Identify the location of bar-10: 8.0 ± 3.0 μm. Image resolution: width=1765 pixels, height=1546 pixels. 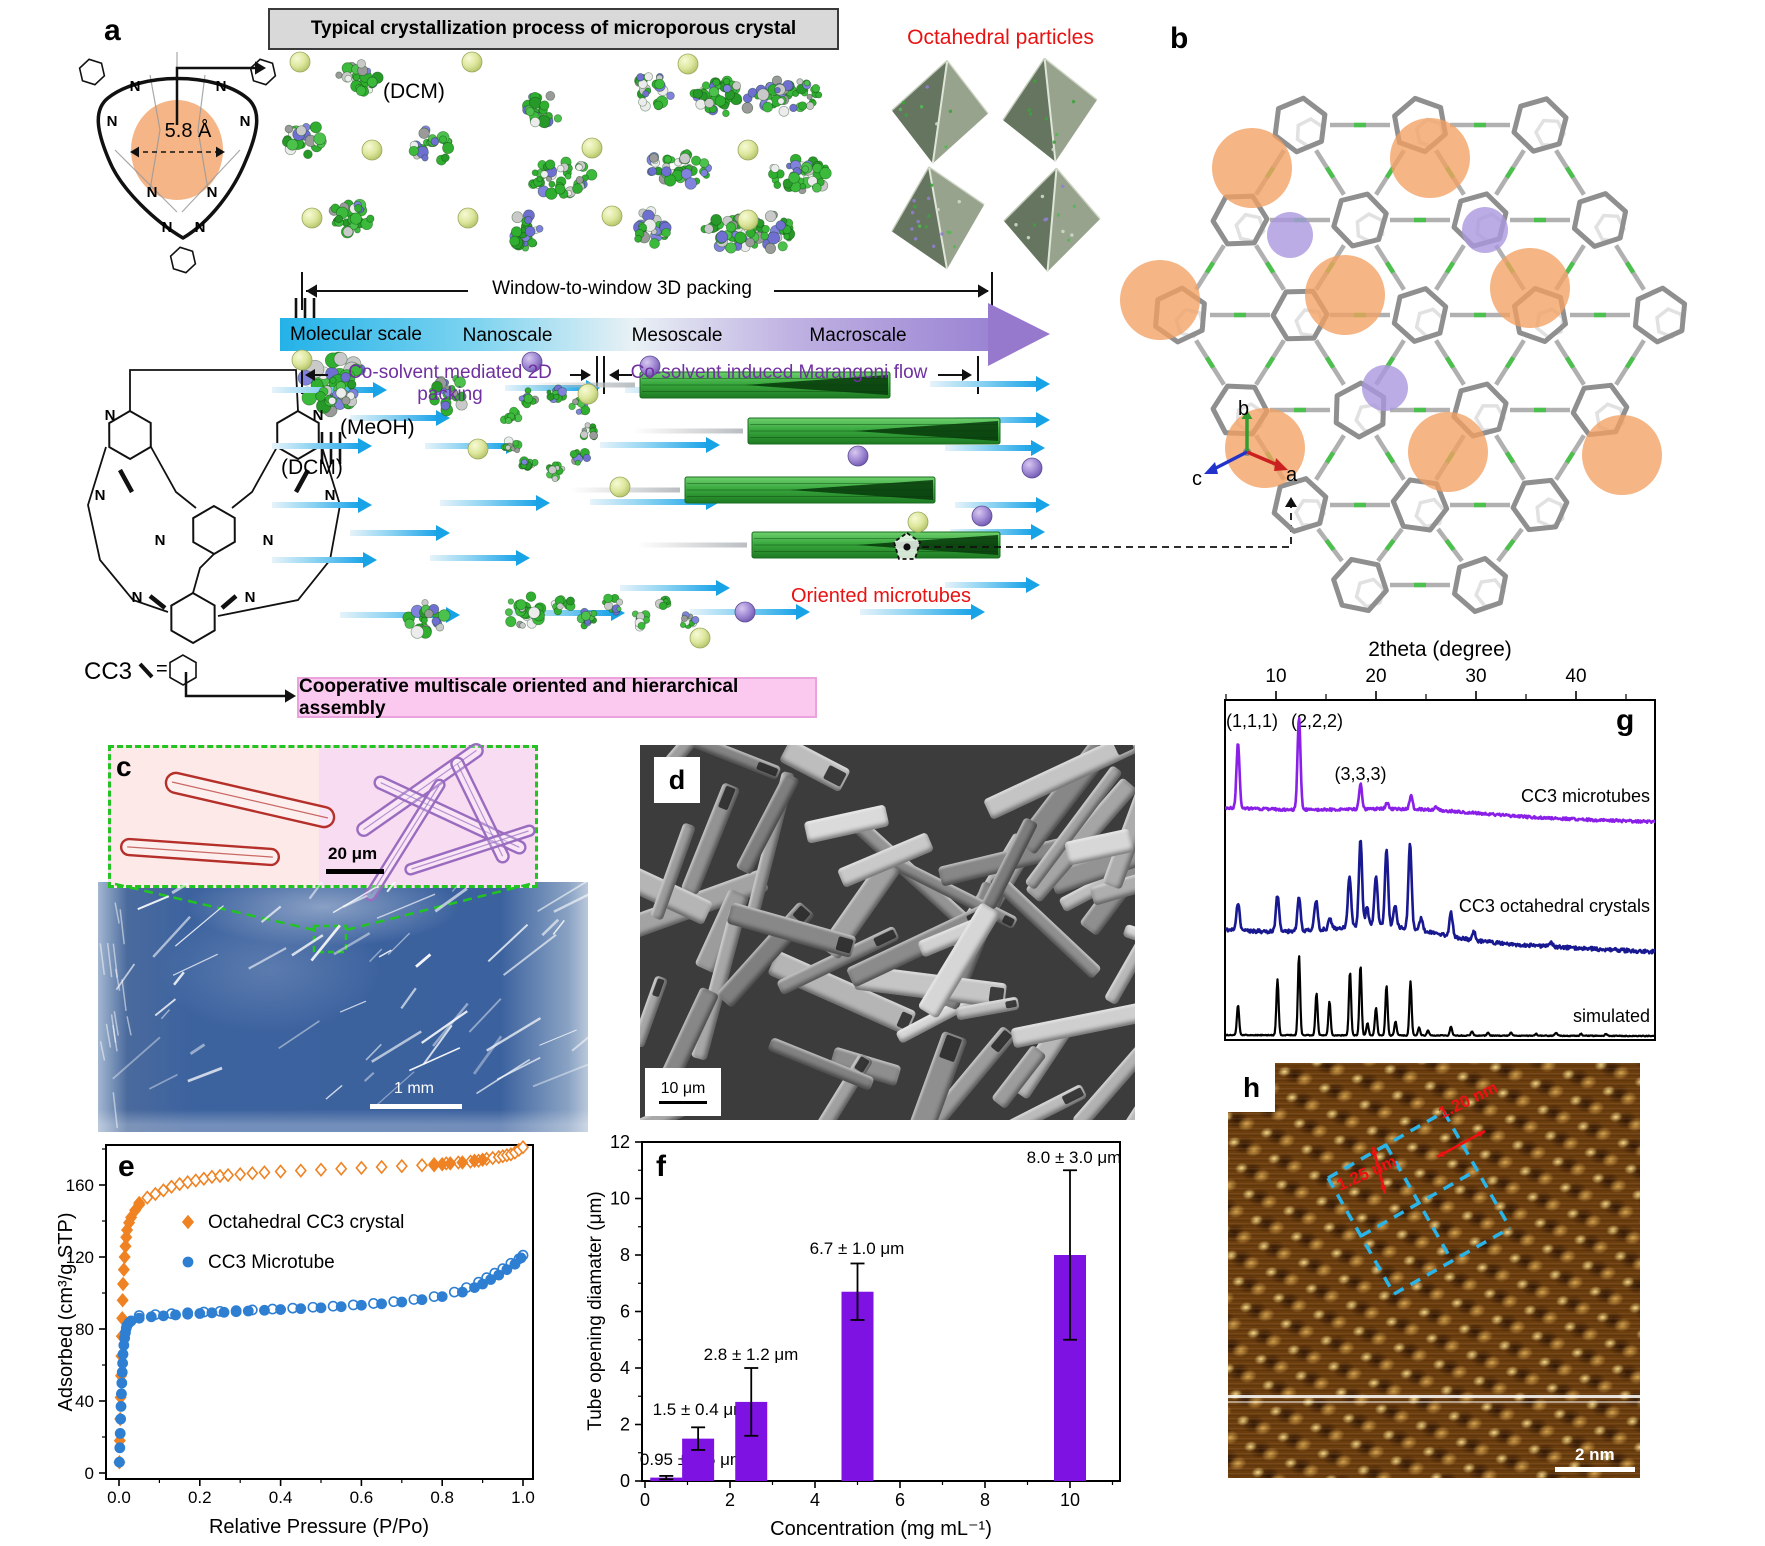
(1074, 1314).